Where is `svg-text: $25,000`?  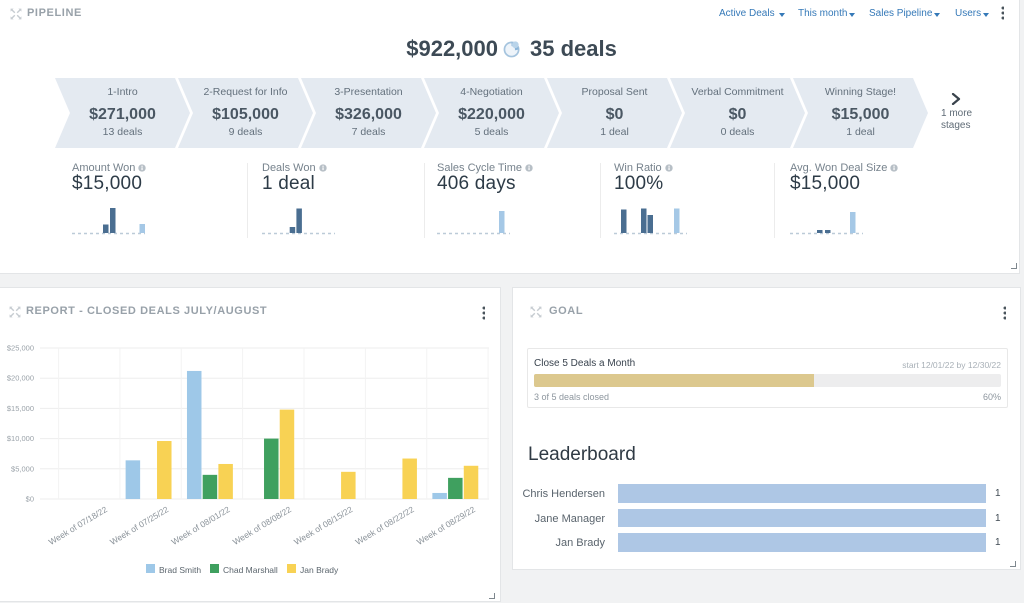
svg-text: $25,000 is located at coordinates (20, 348).